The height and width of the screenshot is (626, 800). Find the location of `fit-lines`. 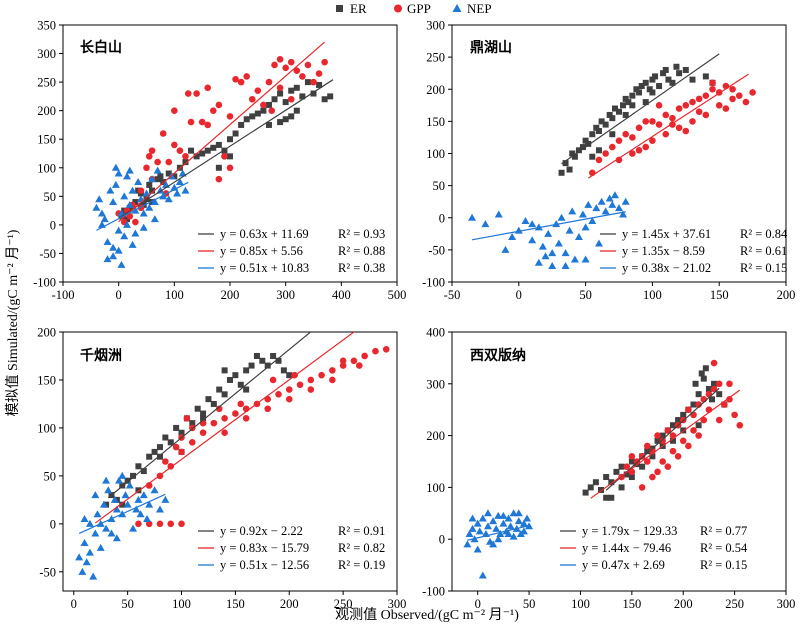

fit-lines is located at coordinates (610, 147).